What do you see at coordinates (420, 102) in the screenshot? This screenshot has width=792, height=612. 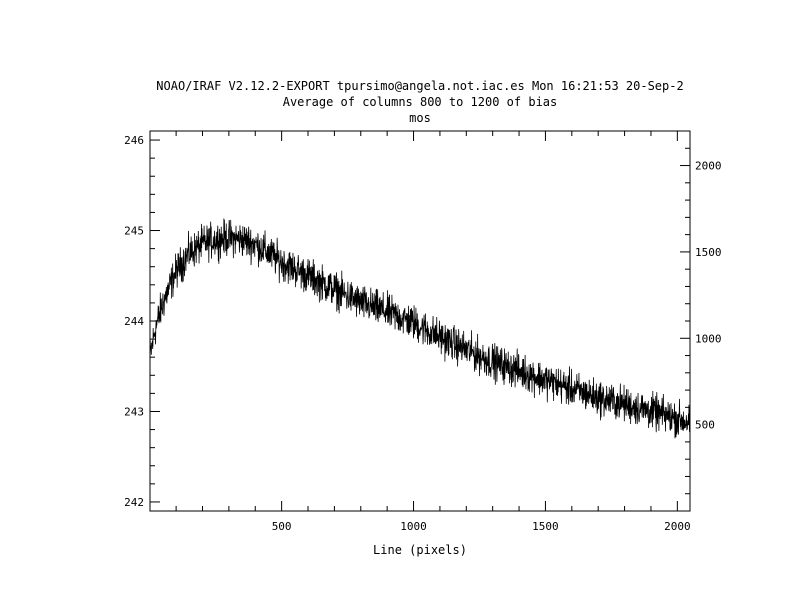 I see `plot-title: Average of columns 800 to 1200 of bias` at bounding box center [420, 102].